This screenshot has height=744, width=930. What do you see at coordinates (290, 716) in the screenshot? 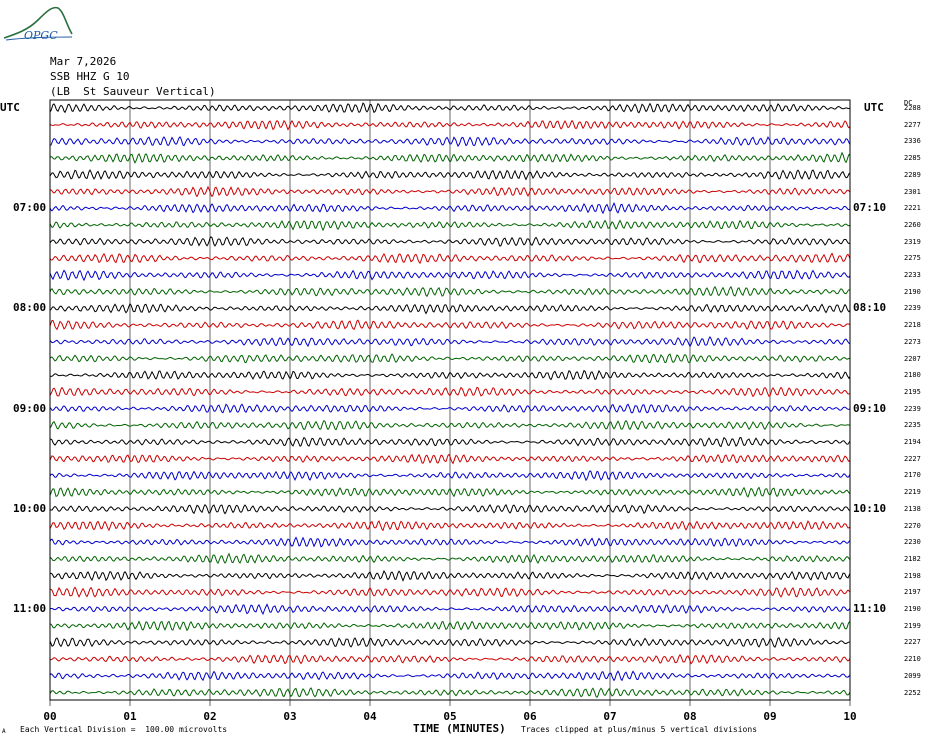
I see `x-tick-label: 03` at bounding box center [290, 716].